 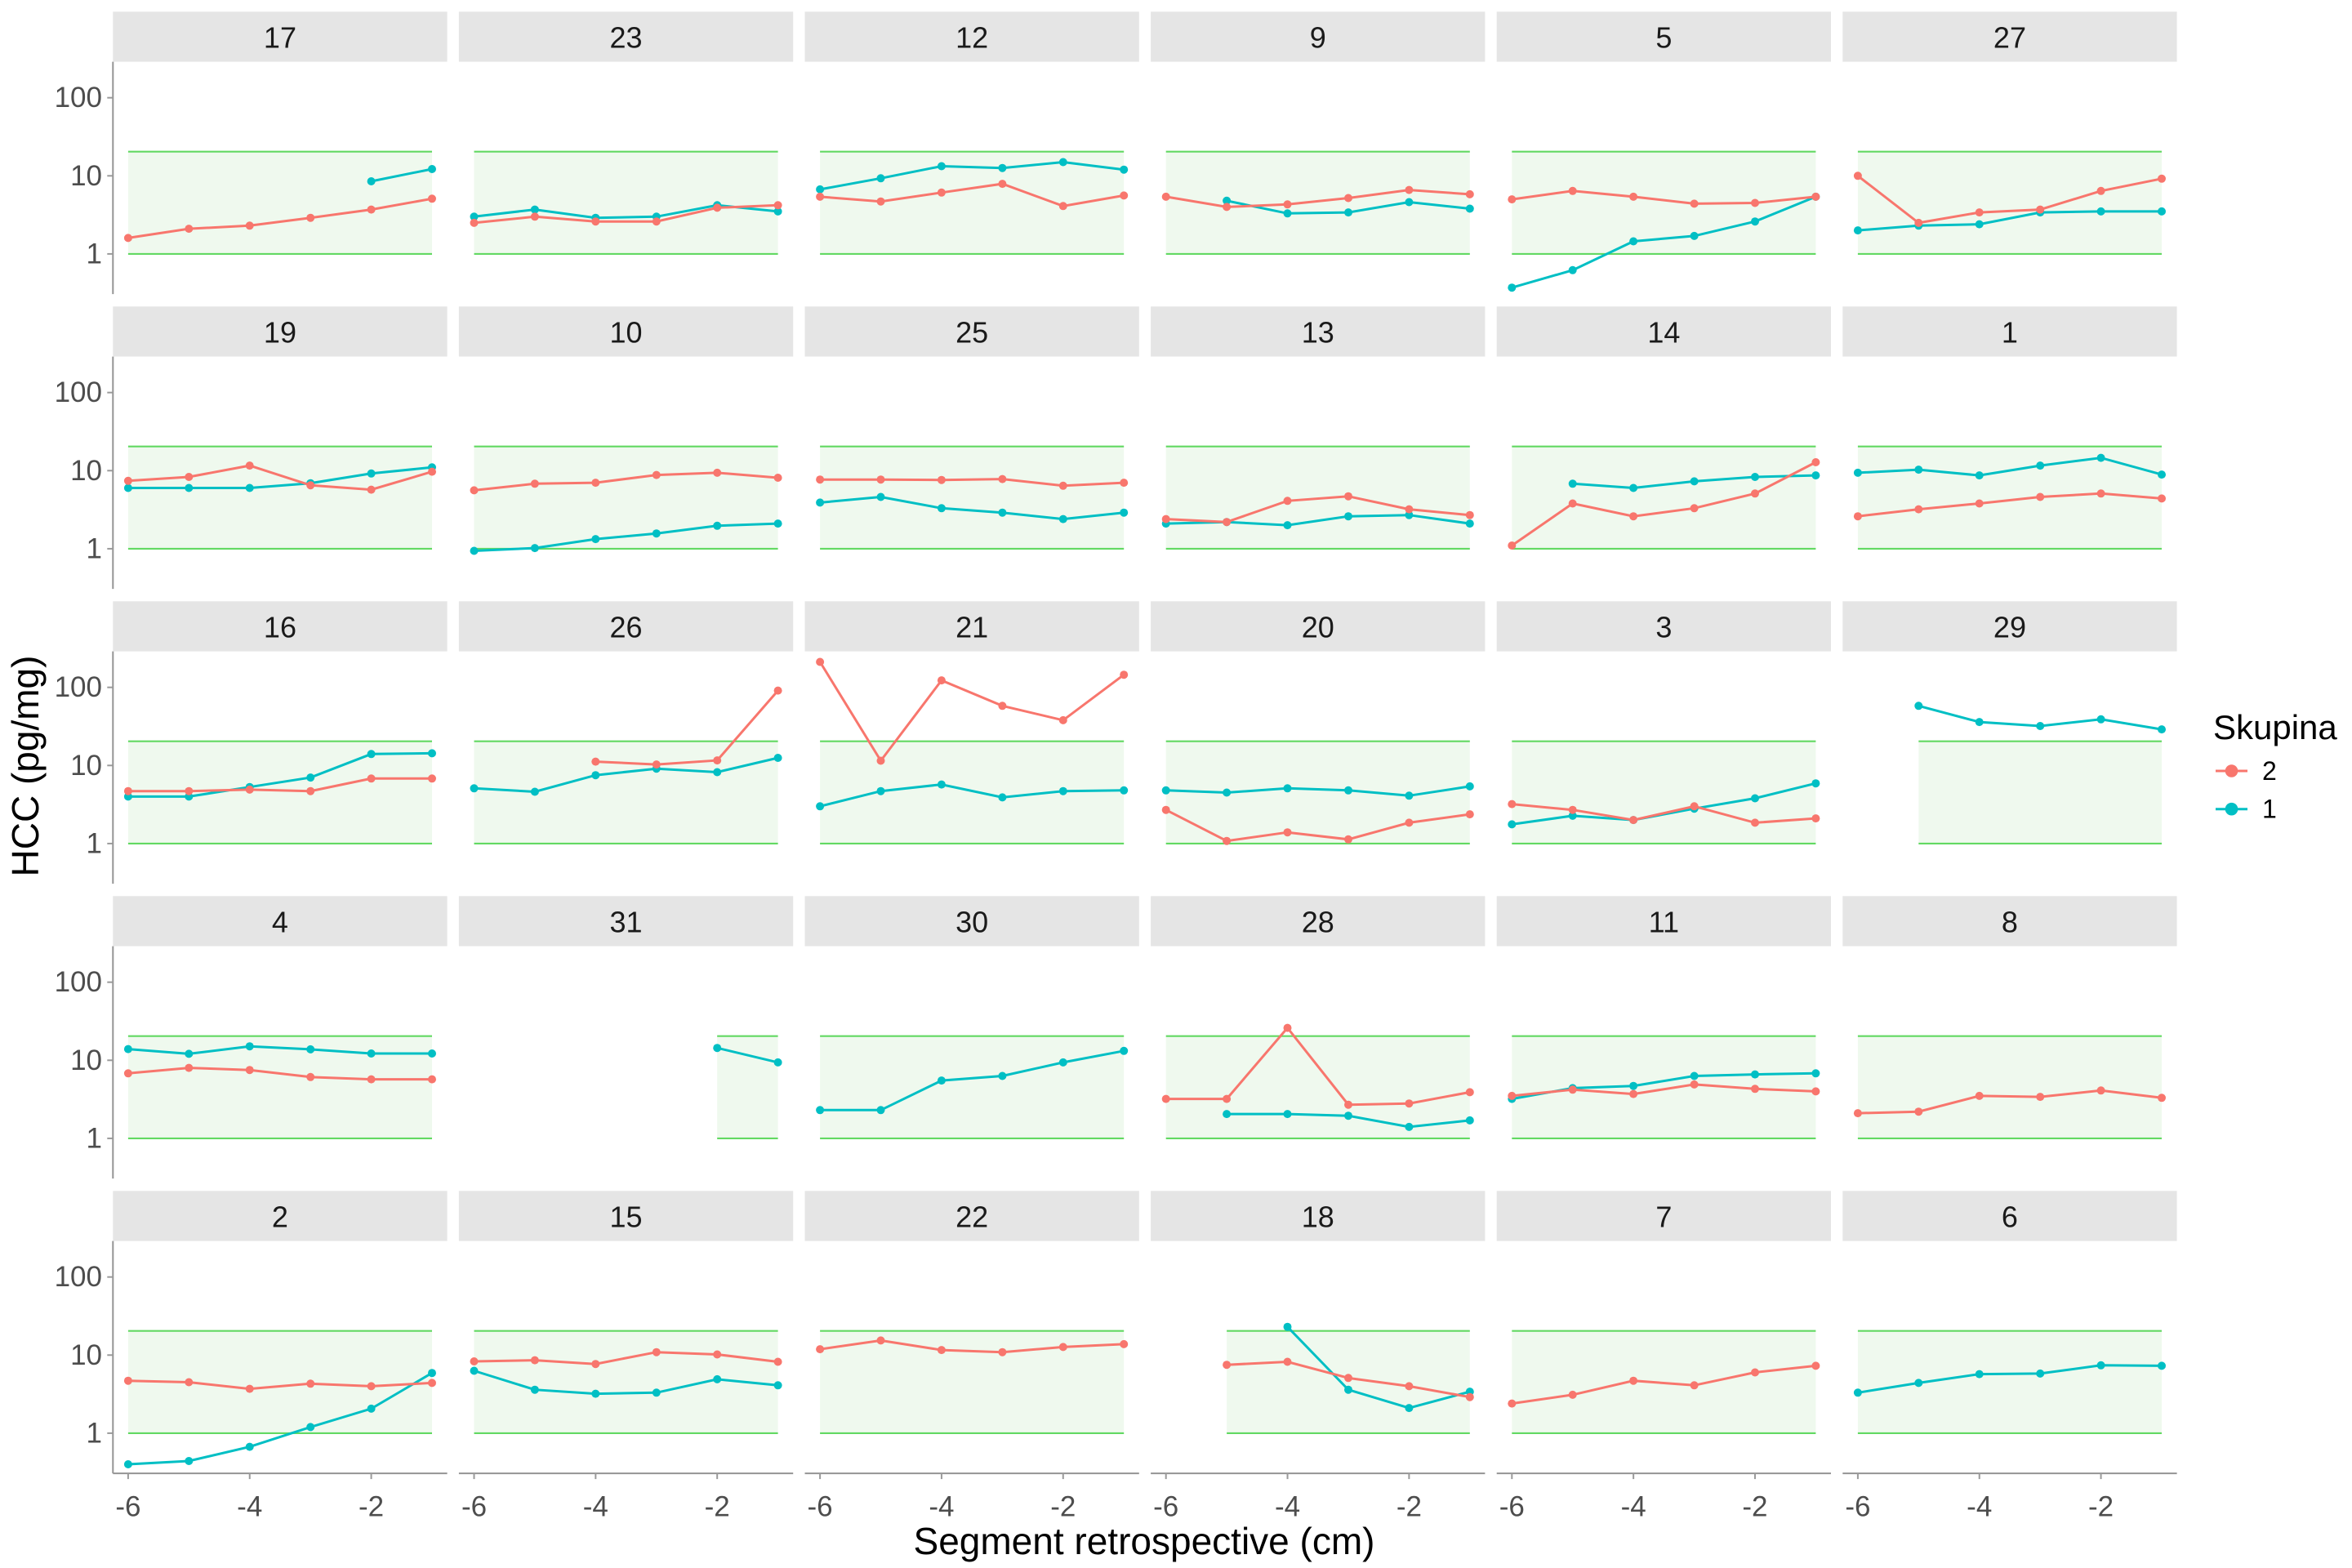 What do you see at coordinates (280, 1216) in the screenshot?
I see `facet-label-2: 2` at bounding box center [280, 1216].